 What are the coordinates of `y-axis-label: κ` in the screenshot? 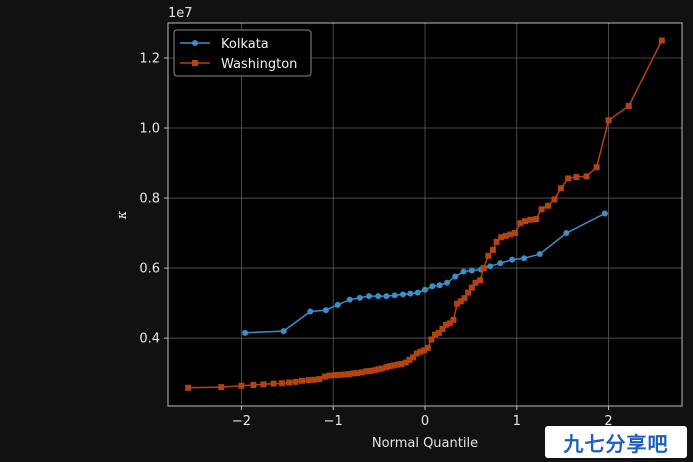 It's located at (122, 215).